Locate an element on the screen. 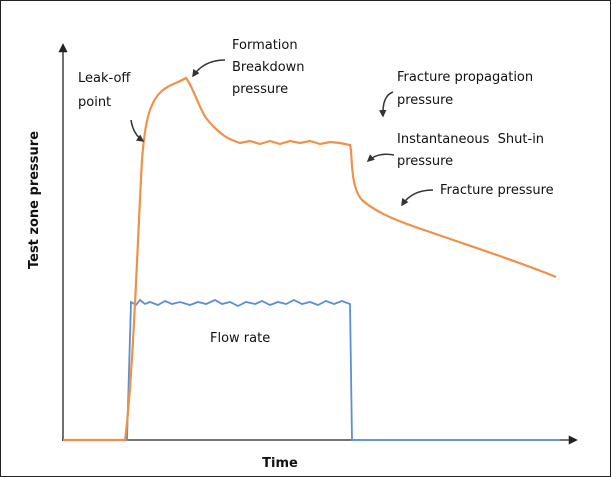 The width and height of the screenshot is (611, 477). annotation-text: Flow rate is located at coordinates (240, 338).